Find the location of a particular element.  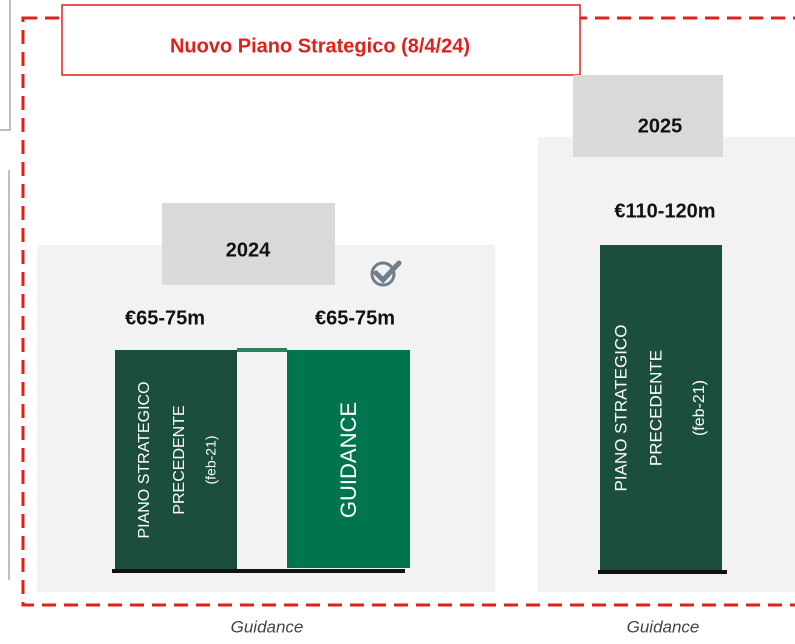

bar-label: GUIDANCE is located at coordinates (348, 460).